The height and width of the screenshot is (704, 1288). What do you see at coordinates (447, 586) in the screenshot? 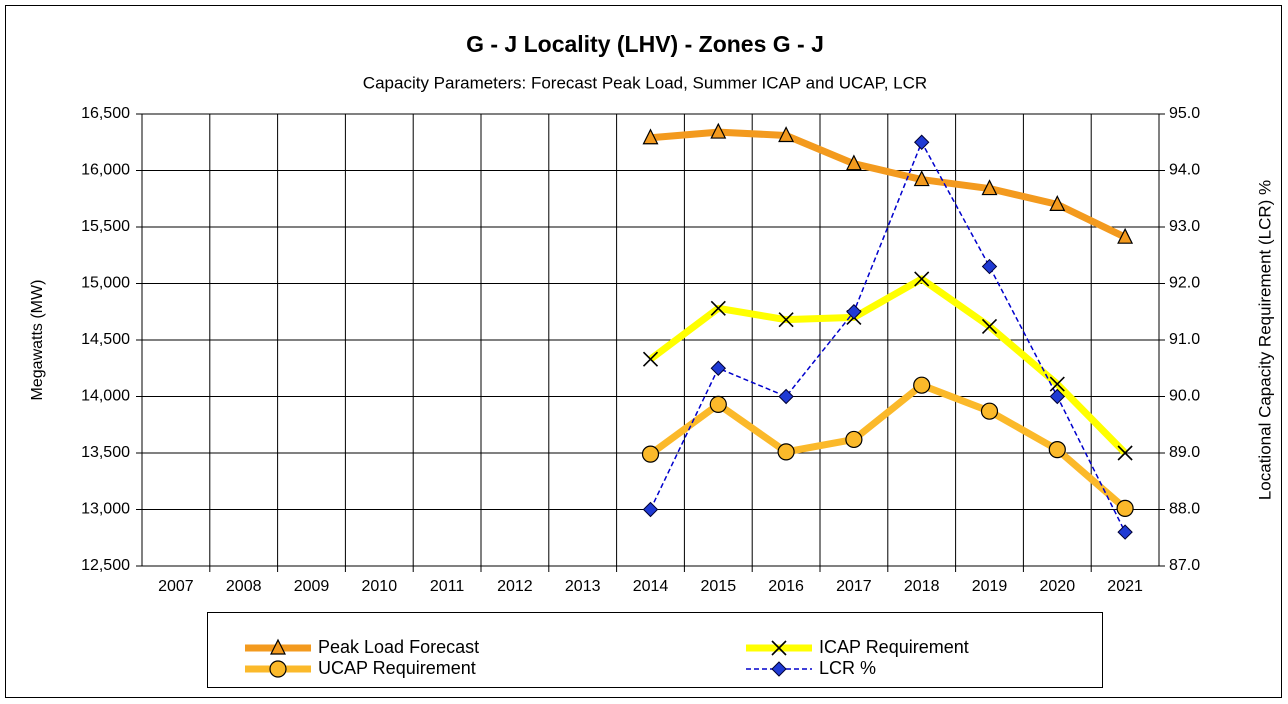
I see `x-tick-label: 2011` at bounding box center [447, 586].